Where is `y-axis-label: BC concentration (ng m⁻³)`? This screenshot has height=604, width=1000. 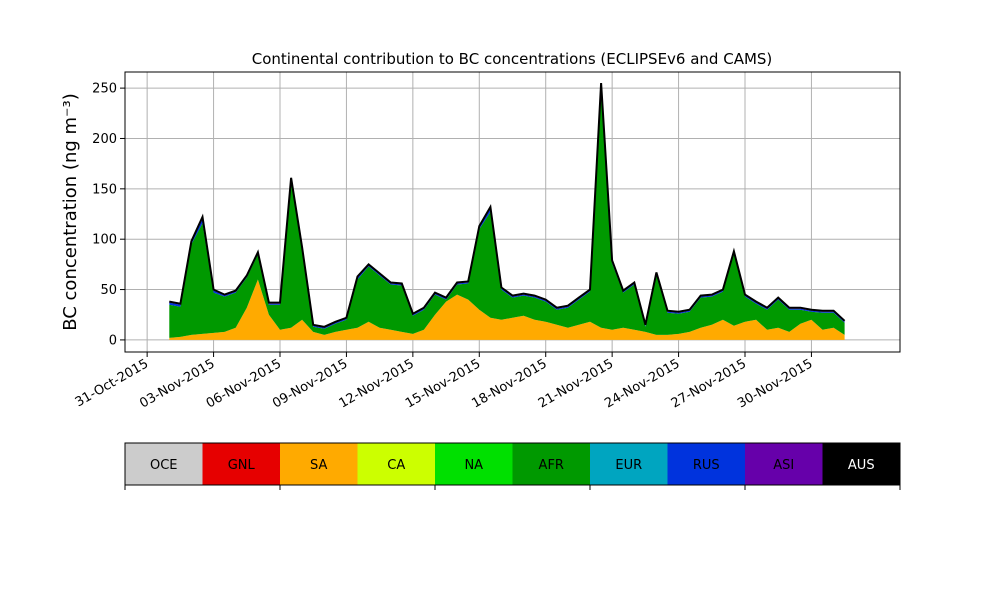 y-axis-label: BC concentration (ng m⁻³) is located at coordinates (70, 212).